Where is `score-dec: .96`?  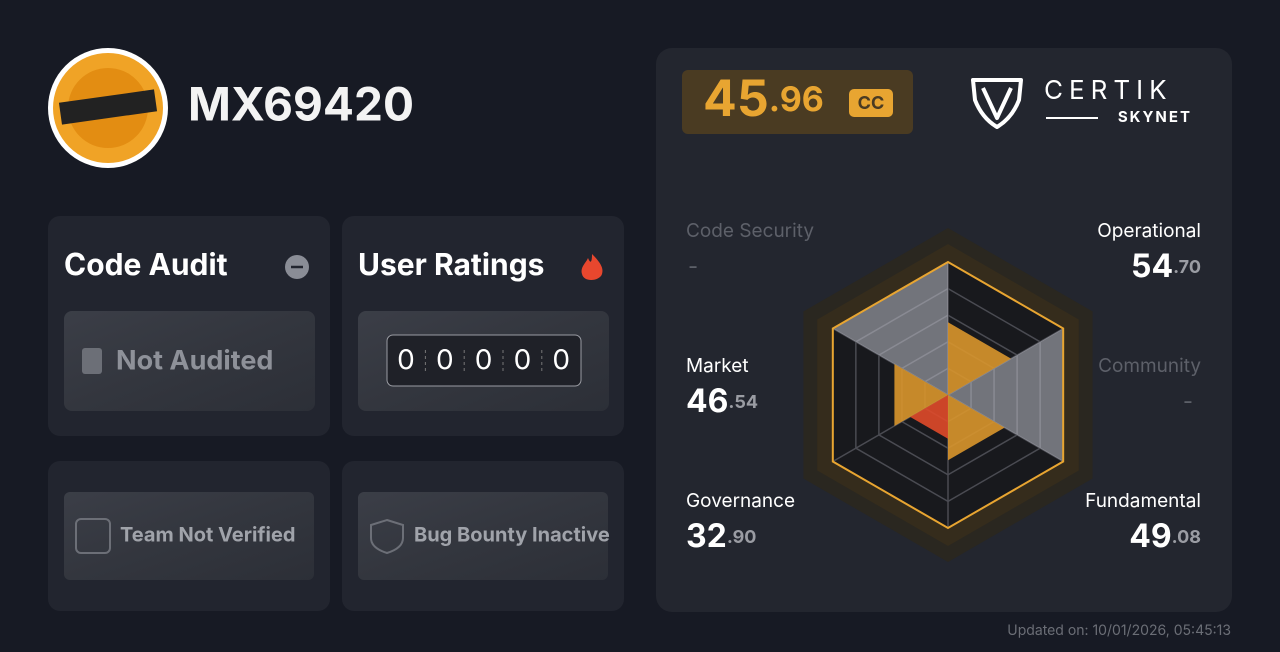
score-dec: .96 is located at coordinates (796, 99).